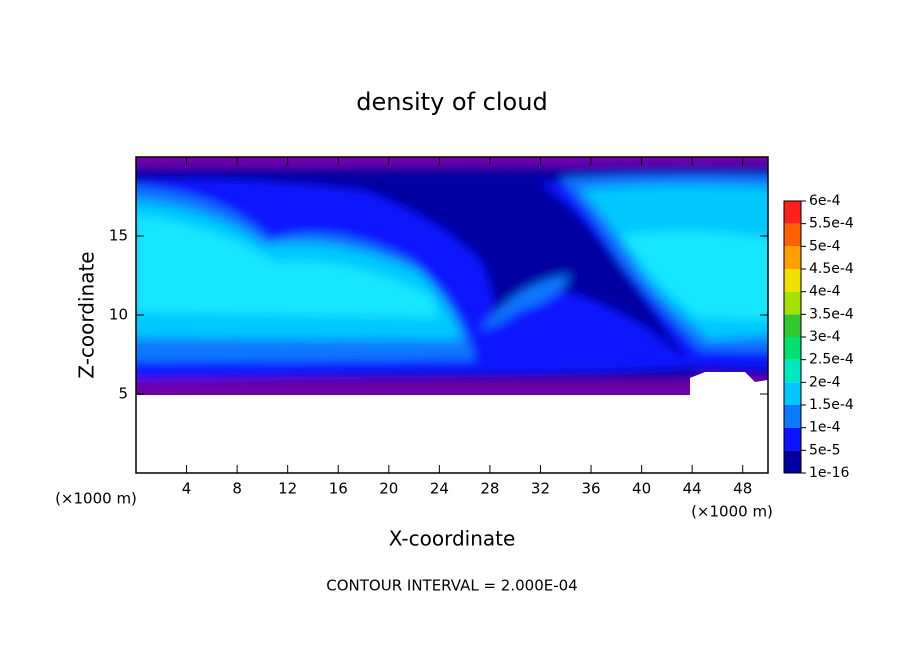 Image resolution: width=904 pixels, height=654 pixels. Describe the element at coordinates (123, 394) in the screenshot. I see `y-tick-label: 5` at that location.